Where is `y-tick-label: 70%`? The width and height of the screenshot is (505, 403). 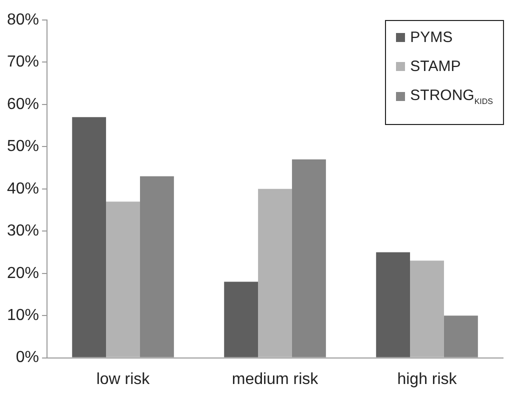
y-tick-label: 70% is located at coordinates (23, 62).